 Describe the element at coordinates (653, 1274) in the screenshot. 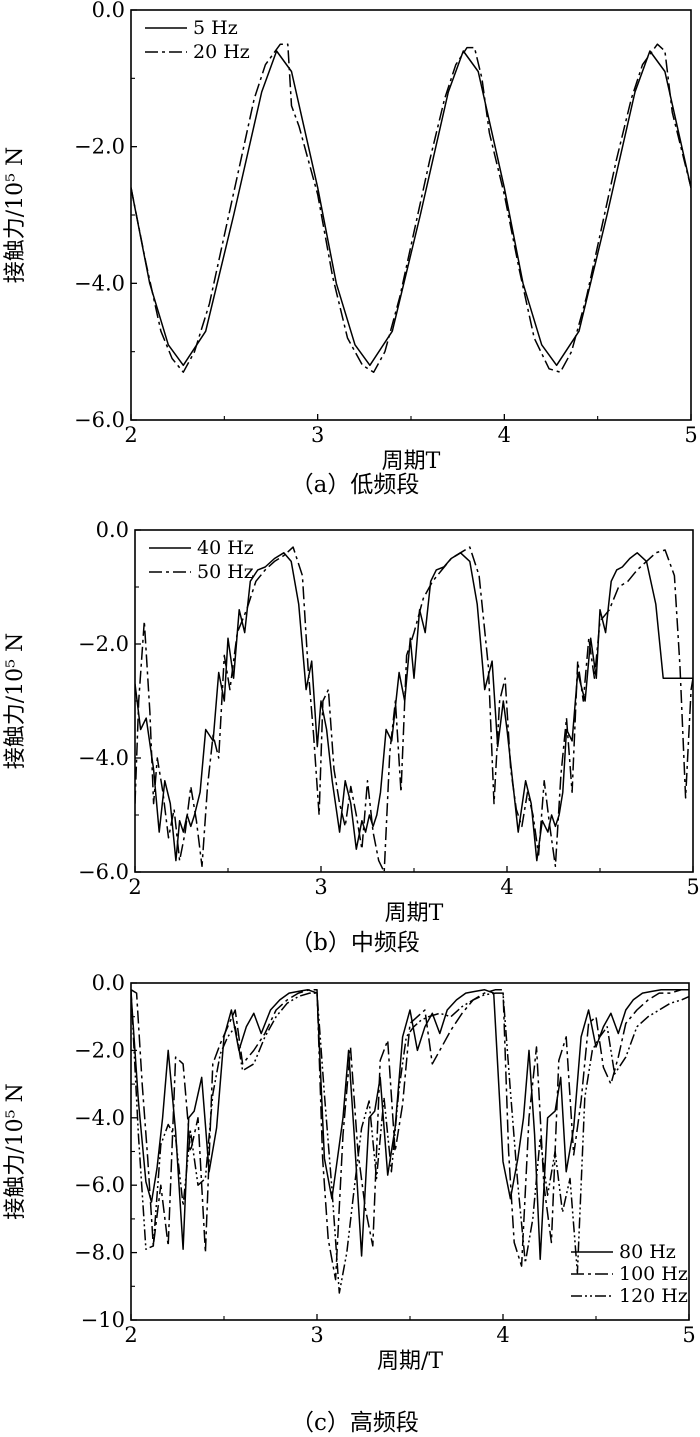

I see `legend-label: 100 Hz` at that location.